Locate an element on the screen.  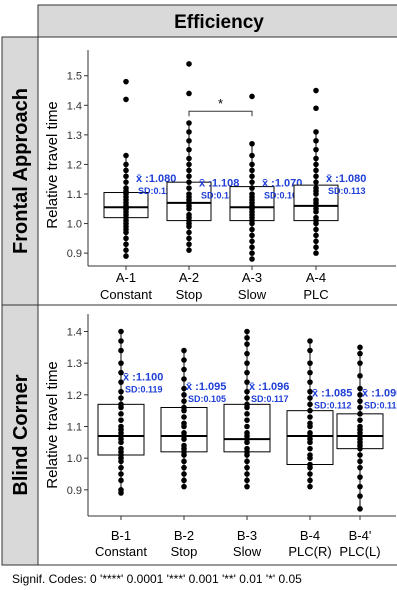
x-category-code: B-2 is located at coordinates (184, 535).